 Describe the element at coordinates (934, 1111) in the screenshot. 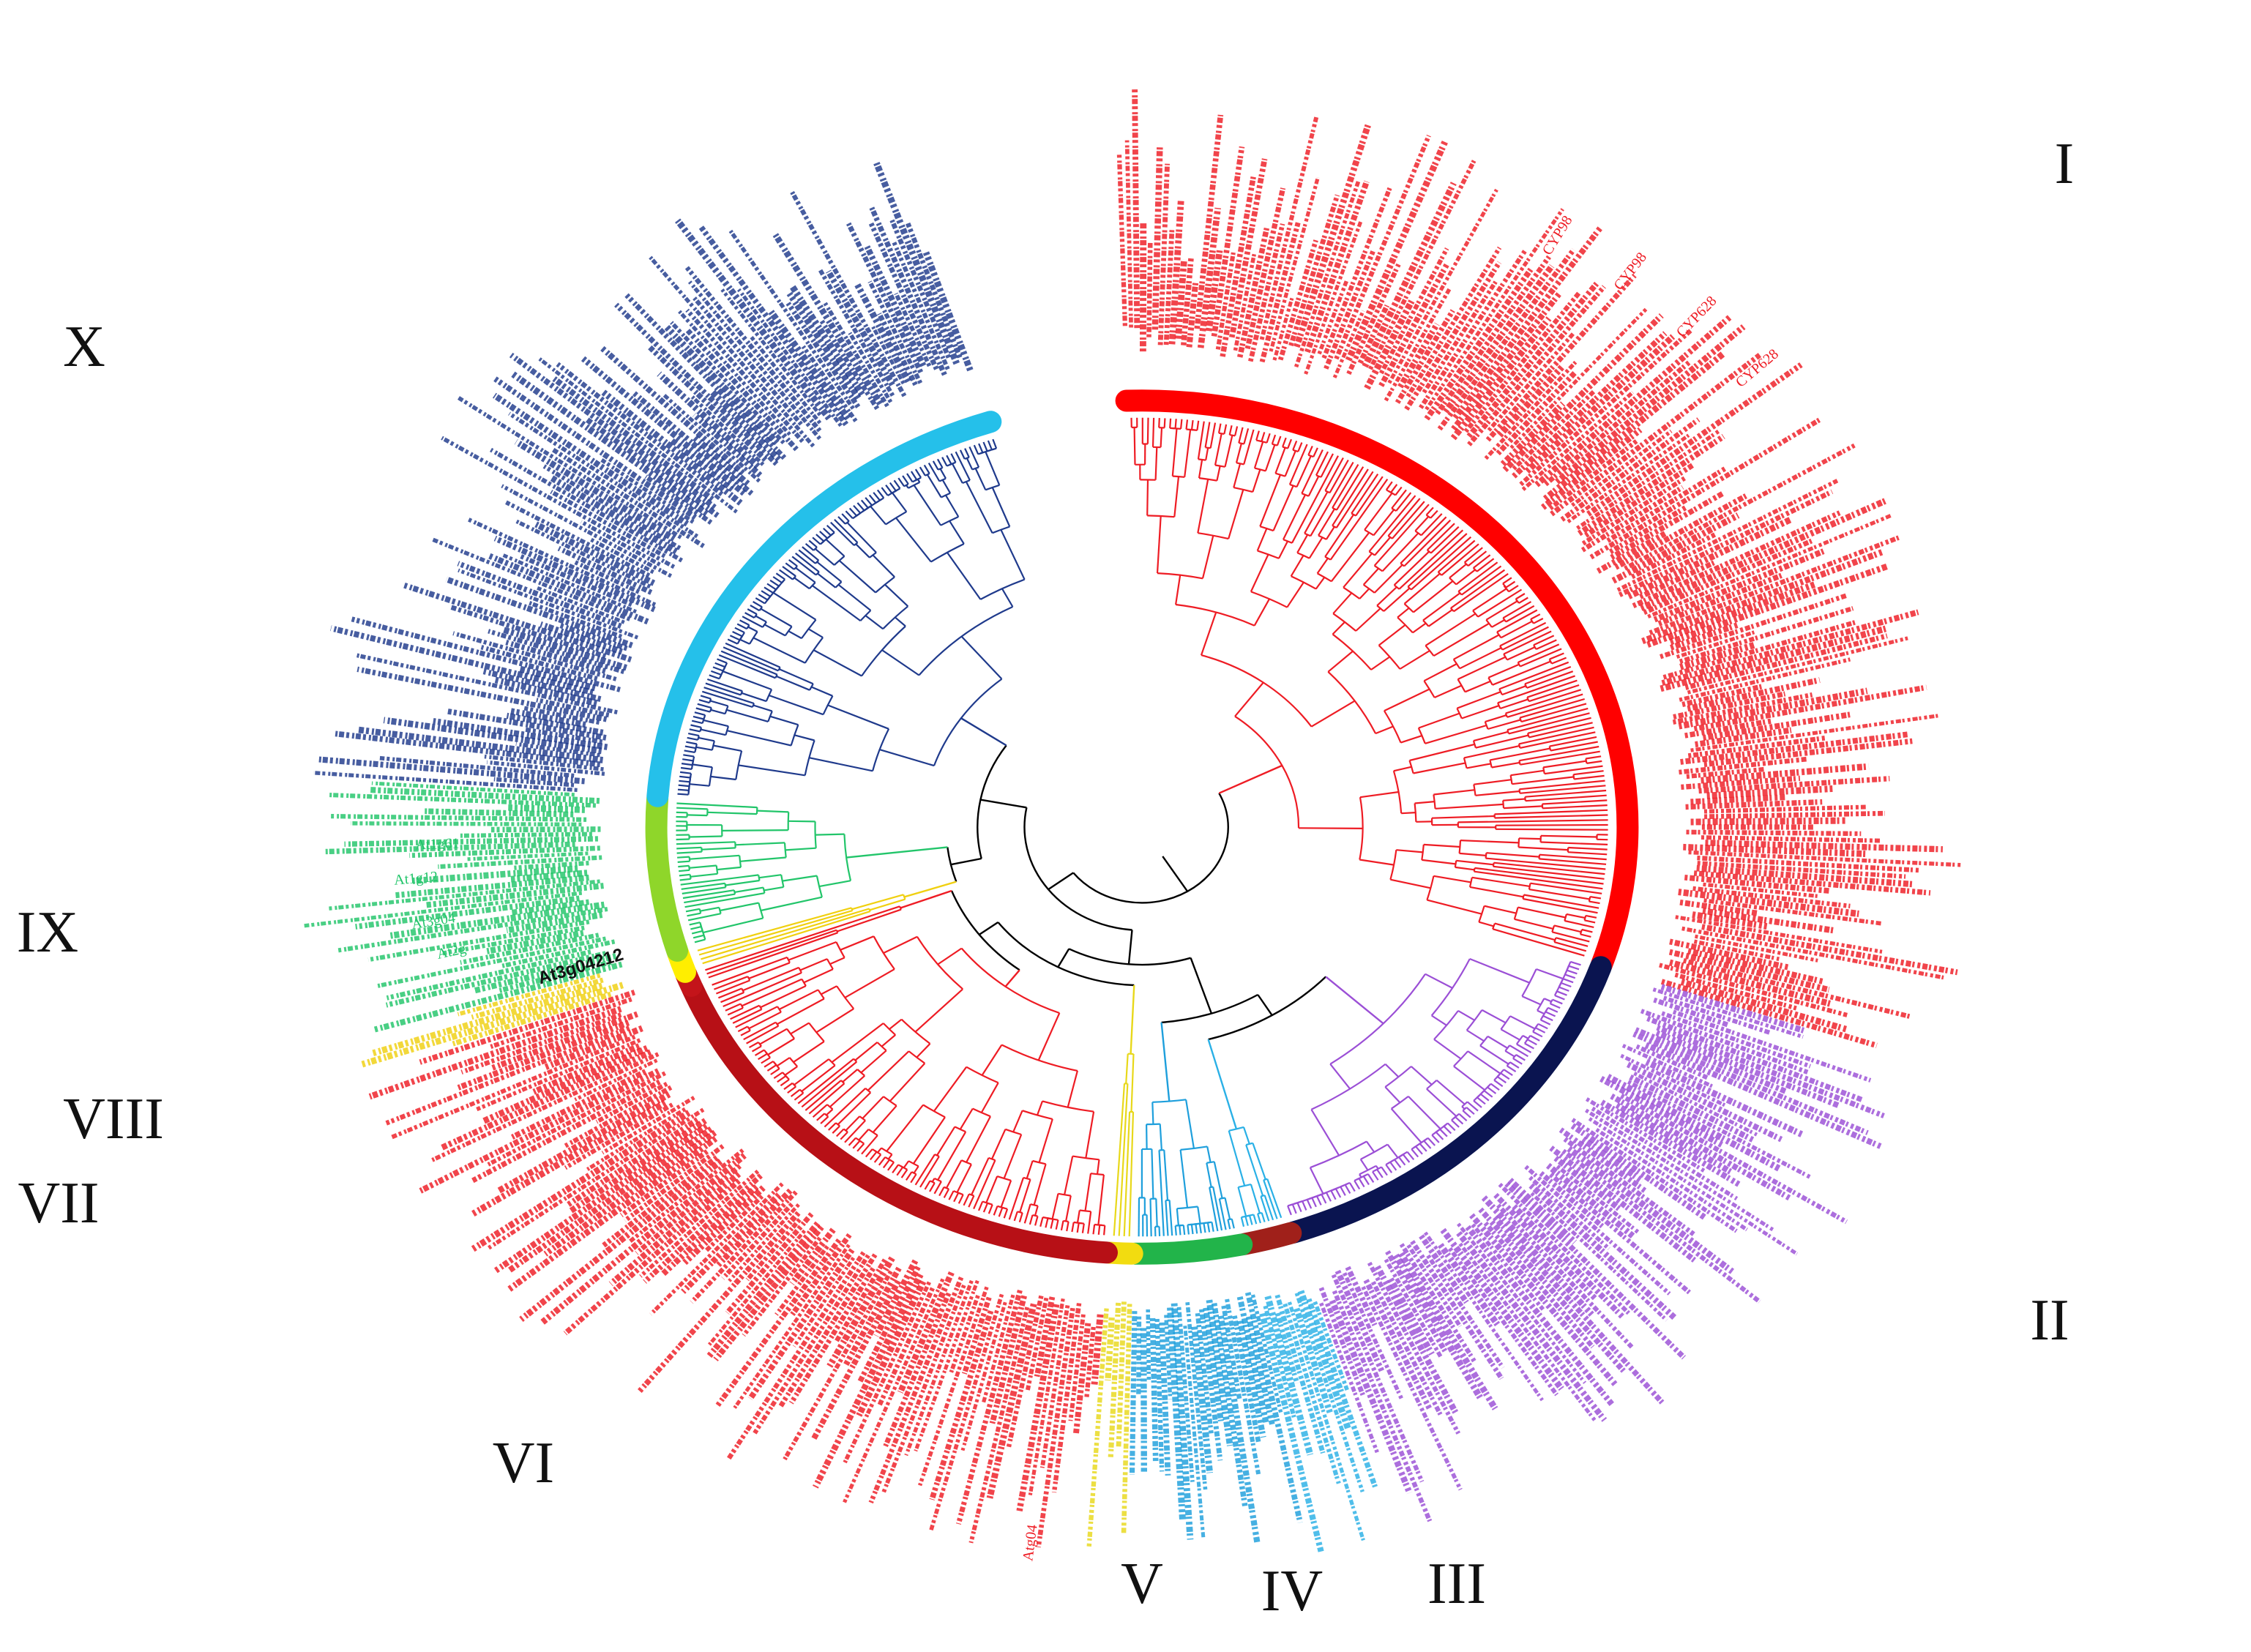

I see `branch-arc-VI` at that location.